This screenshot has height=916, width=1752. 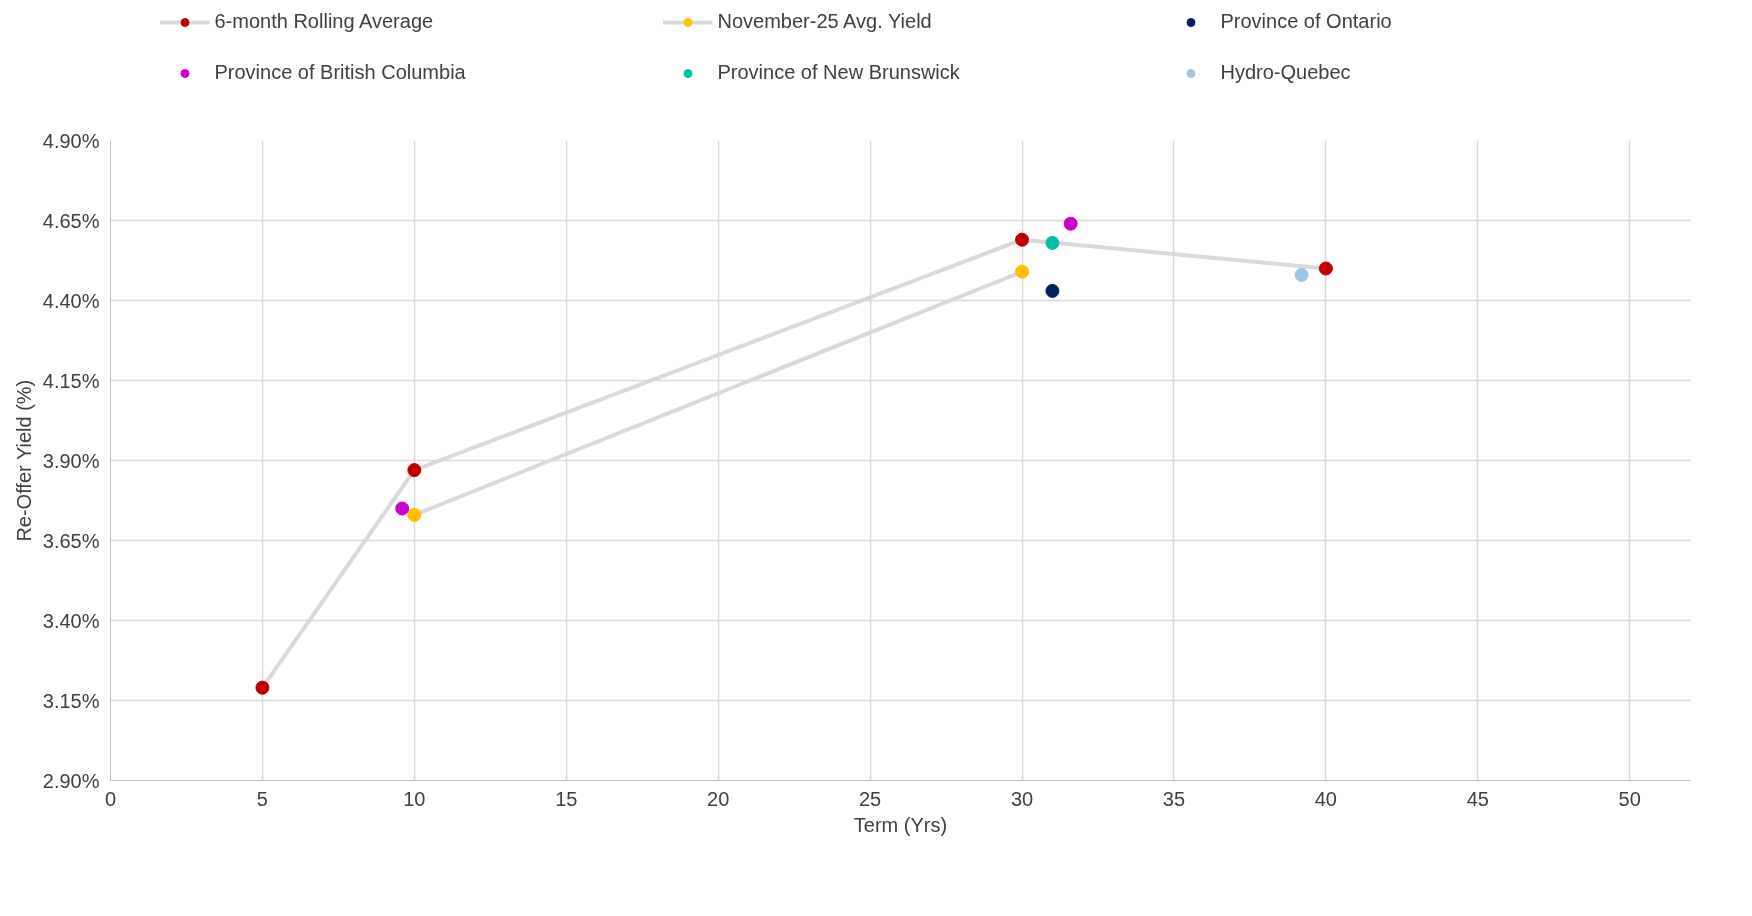 What do you see at coordinates (414, 798) in the screenshot?
I see `x-tick-label: 10` at bounding box center [414, 798].